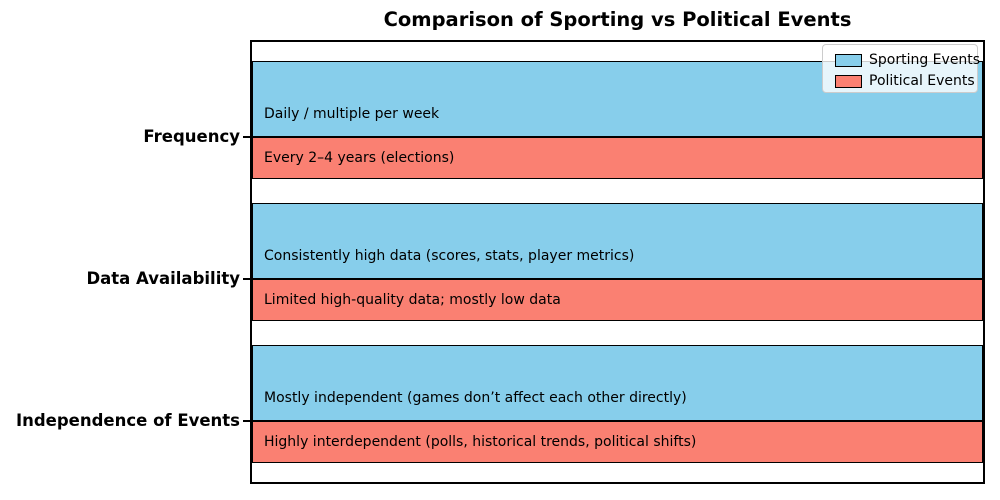 Image resolution: width=1000 pixels, height=500 pixels. Describe the element at coordinates (359, 158) in the screenshot. I see `bar-annotation: Every 2–4 years (elections)` at that location.